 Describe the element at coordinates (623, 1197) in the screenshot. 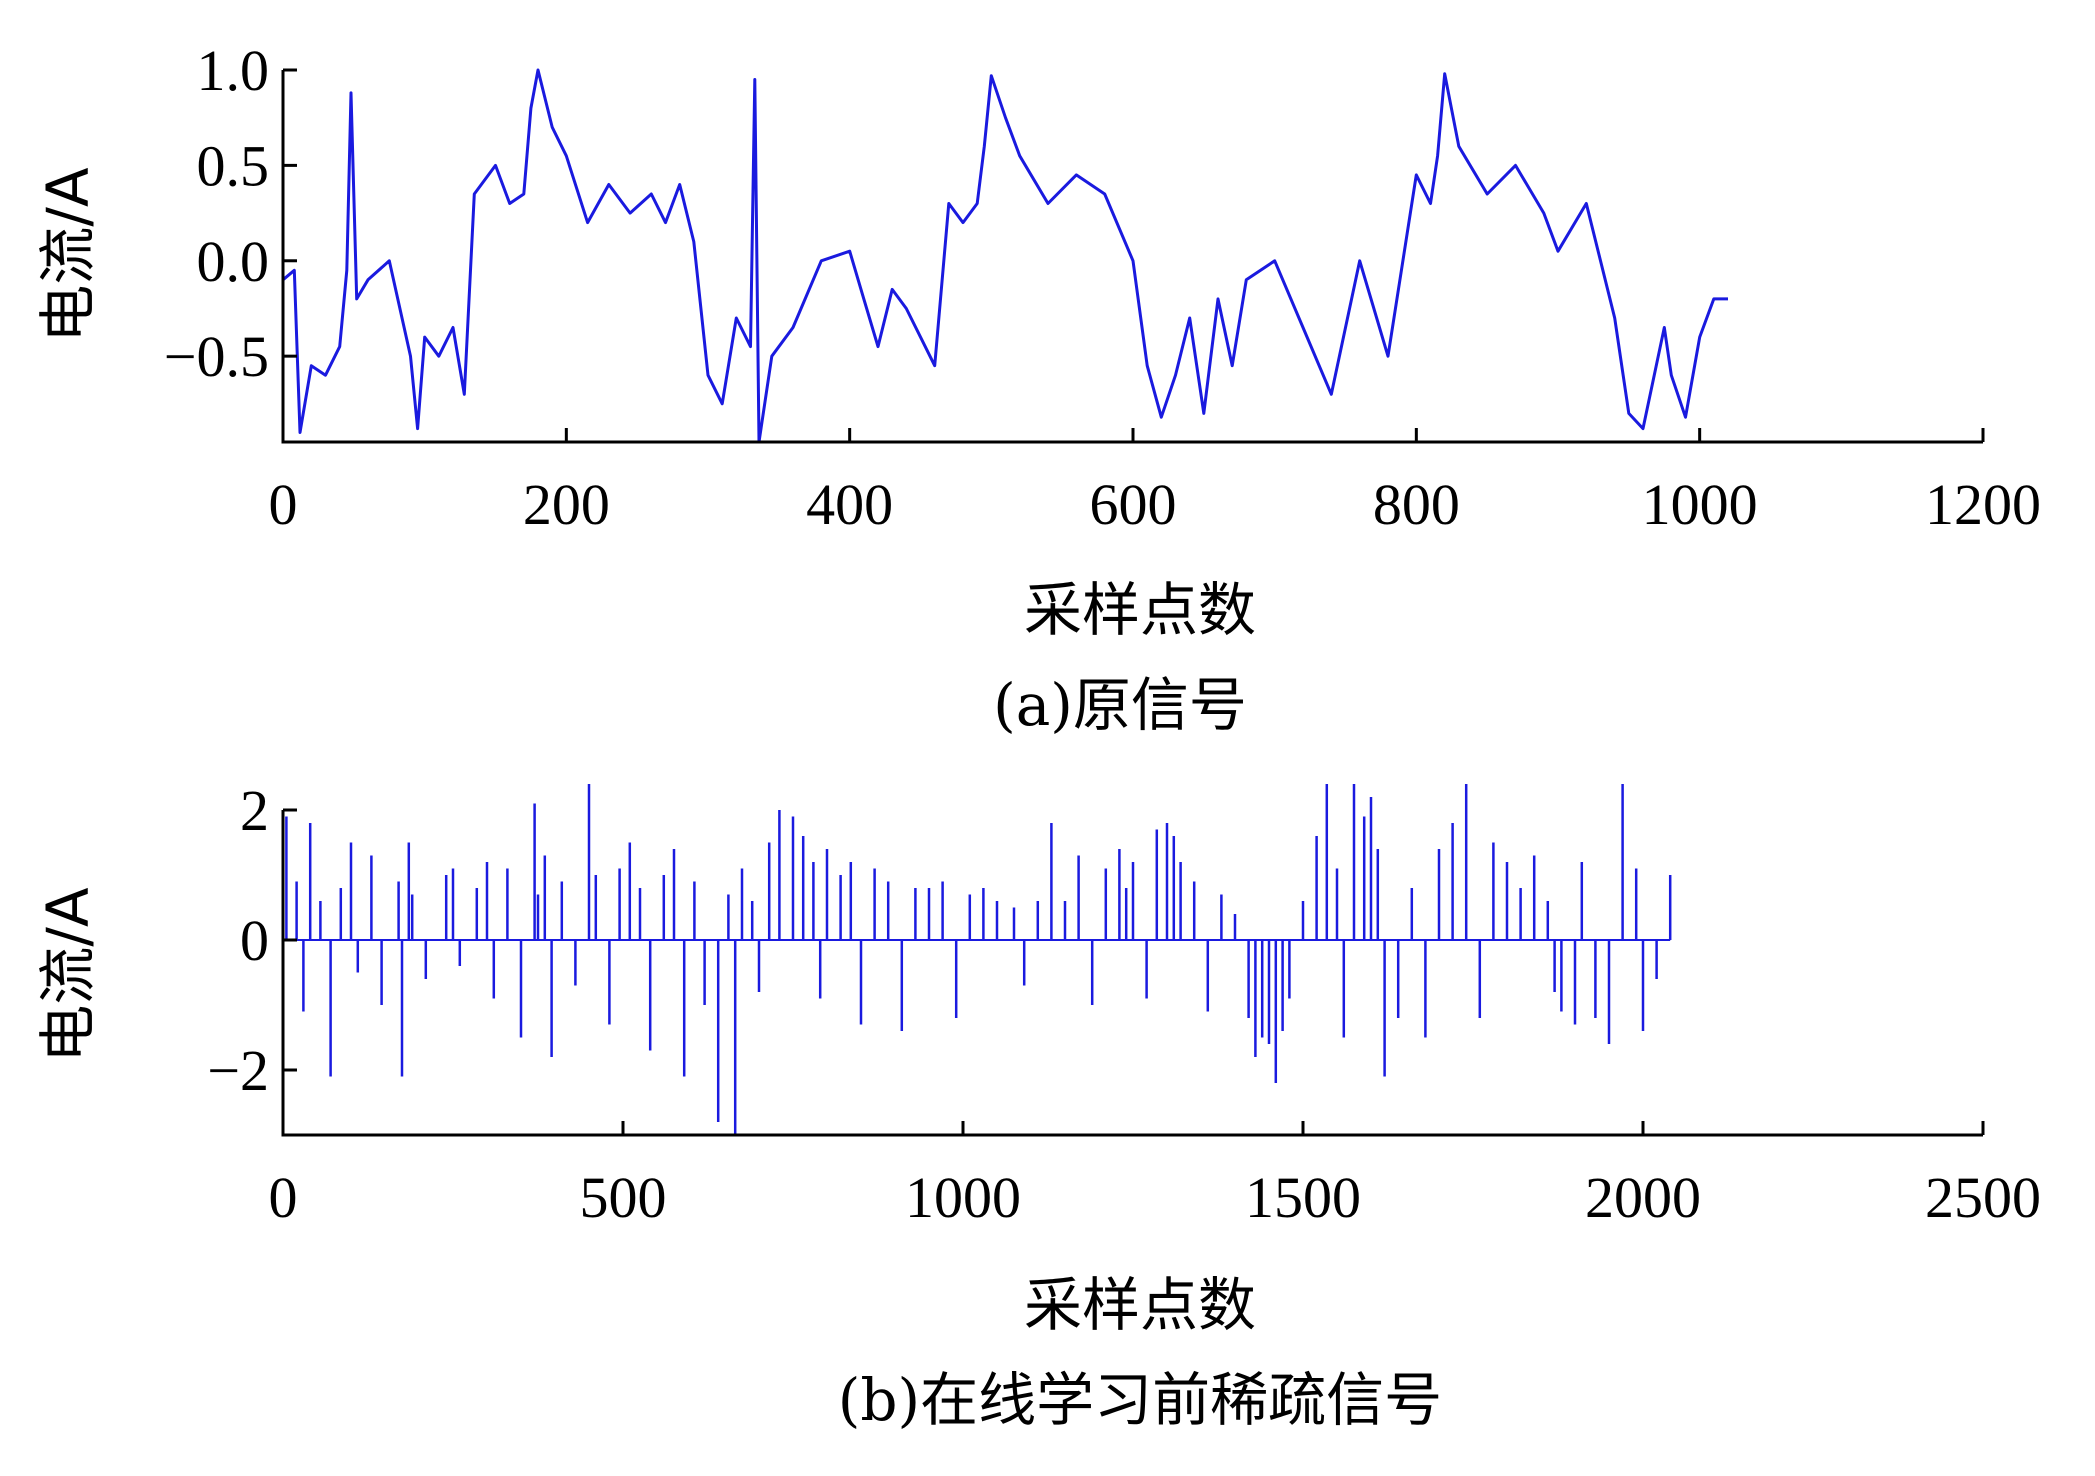

I see `x-tick-label: 500` at that location.